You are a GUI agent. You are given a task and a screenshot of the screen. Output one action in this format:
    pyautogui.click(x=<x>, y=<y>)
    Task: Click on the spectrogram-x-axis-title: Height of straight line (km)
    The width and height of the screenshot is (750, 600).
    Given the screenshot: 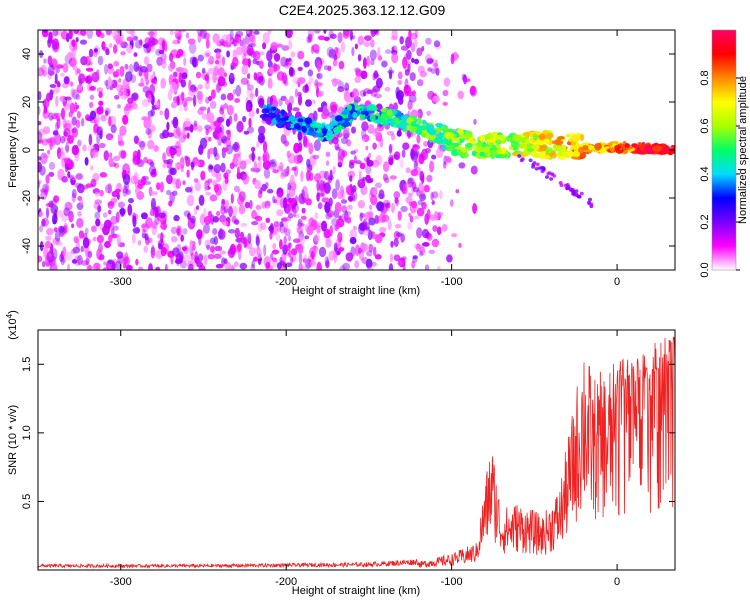 What is the action you would take?
    pyautogui.click(x=356, y=291)
    